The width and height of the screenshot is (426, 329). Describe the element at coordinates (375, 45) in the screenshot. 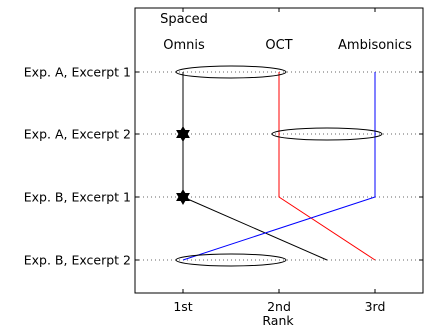

I see `series-label: Ambisonics` at that location.